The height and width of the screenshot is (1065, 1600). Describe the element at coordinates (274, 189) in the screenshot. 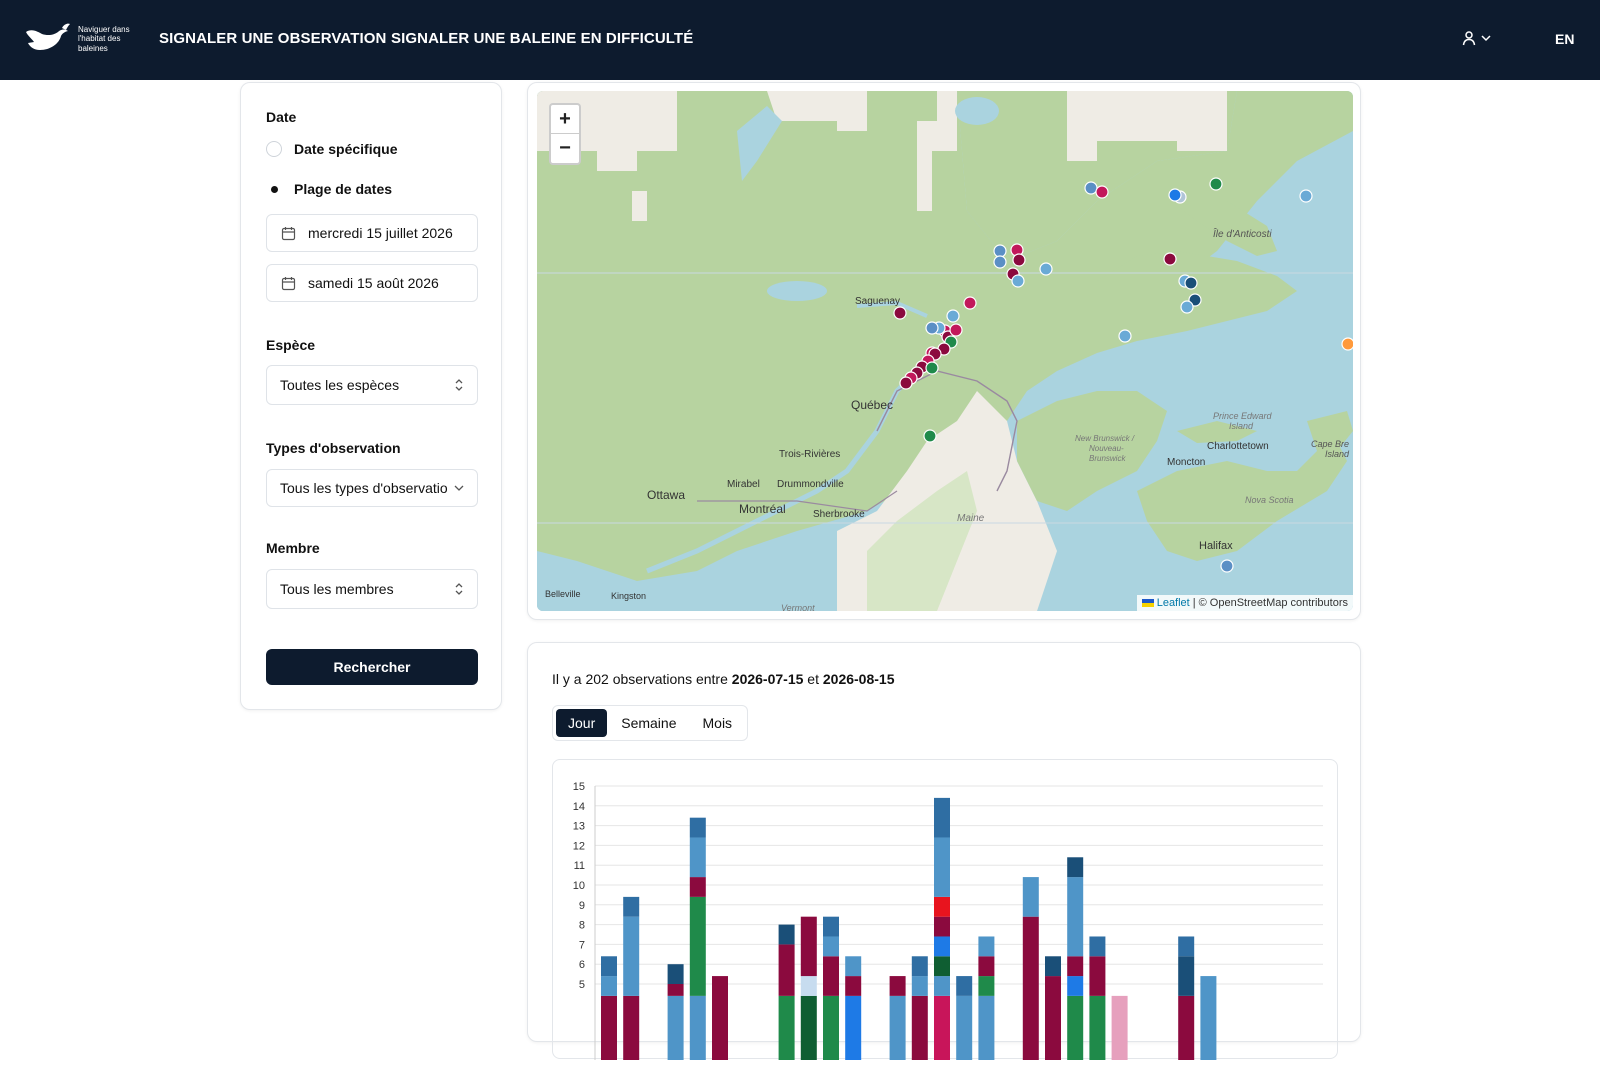

I see `radio-button-checked` at that location.